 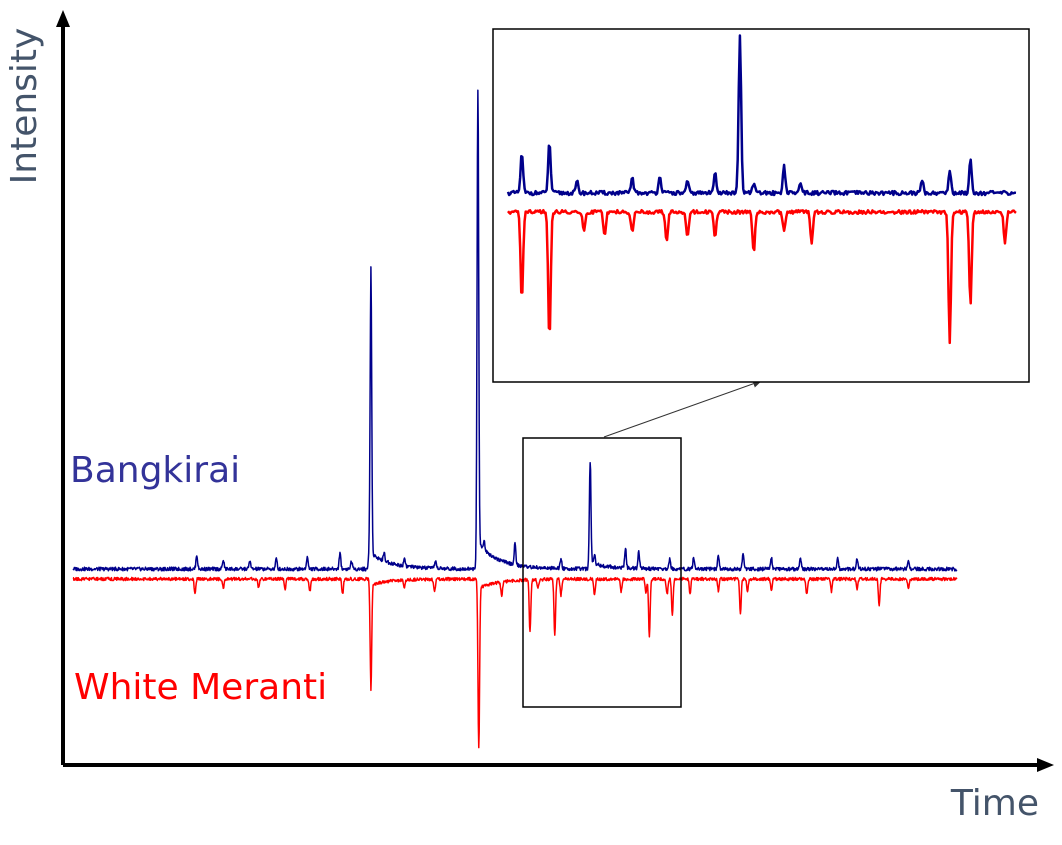 What do you see at coordinates (762, 276) in the screenshot?
I see `inset-series-line-white-meranti` at bounding box center [762, 276].